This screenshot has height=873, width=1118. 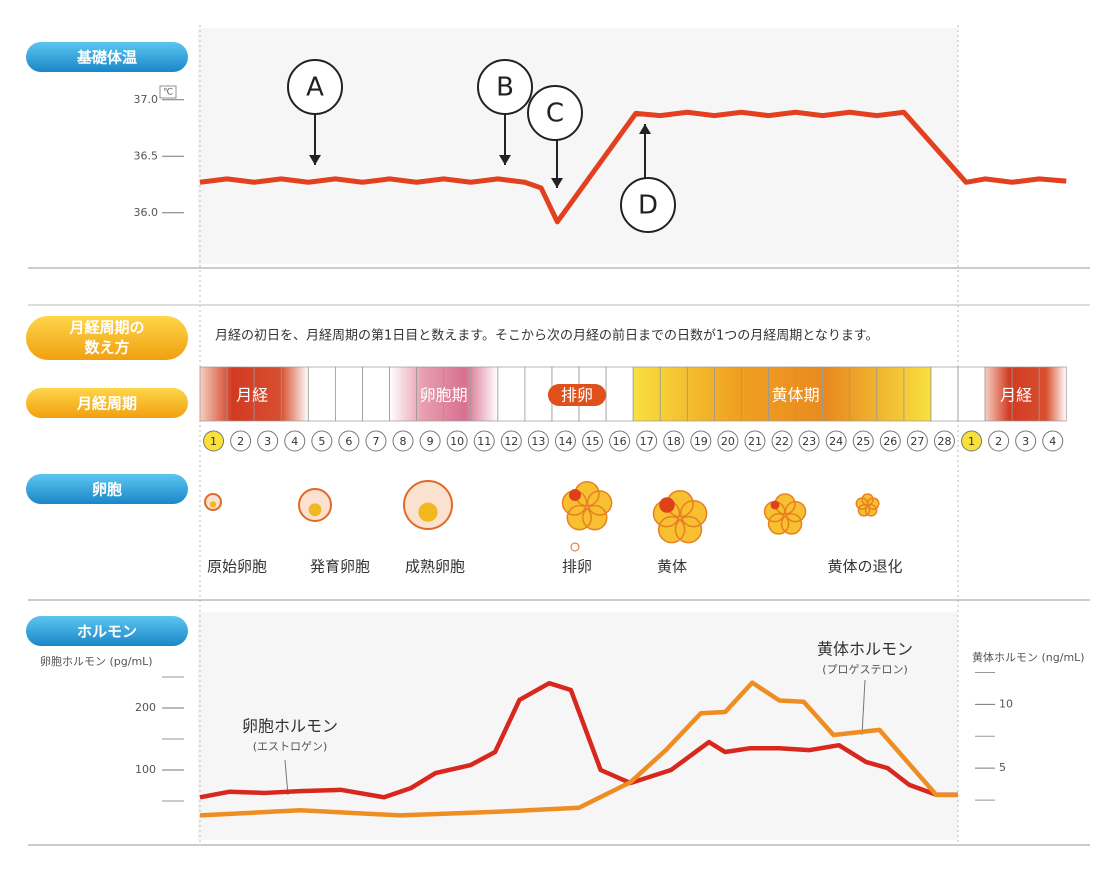 What do you see at coordinates (1006, 703) in the screenshot?
I see `y2-tick-label: 10` at bounding box center [1006, 703].